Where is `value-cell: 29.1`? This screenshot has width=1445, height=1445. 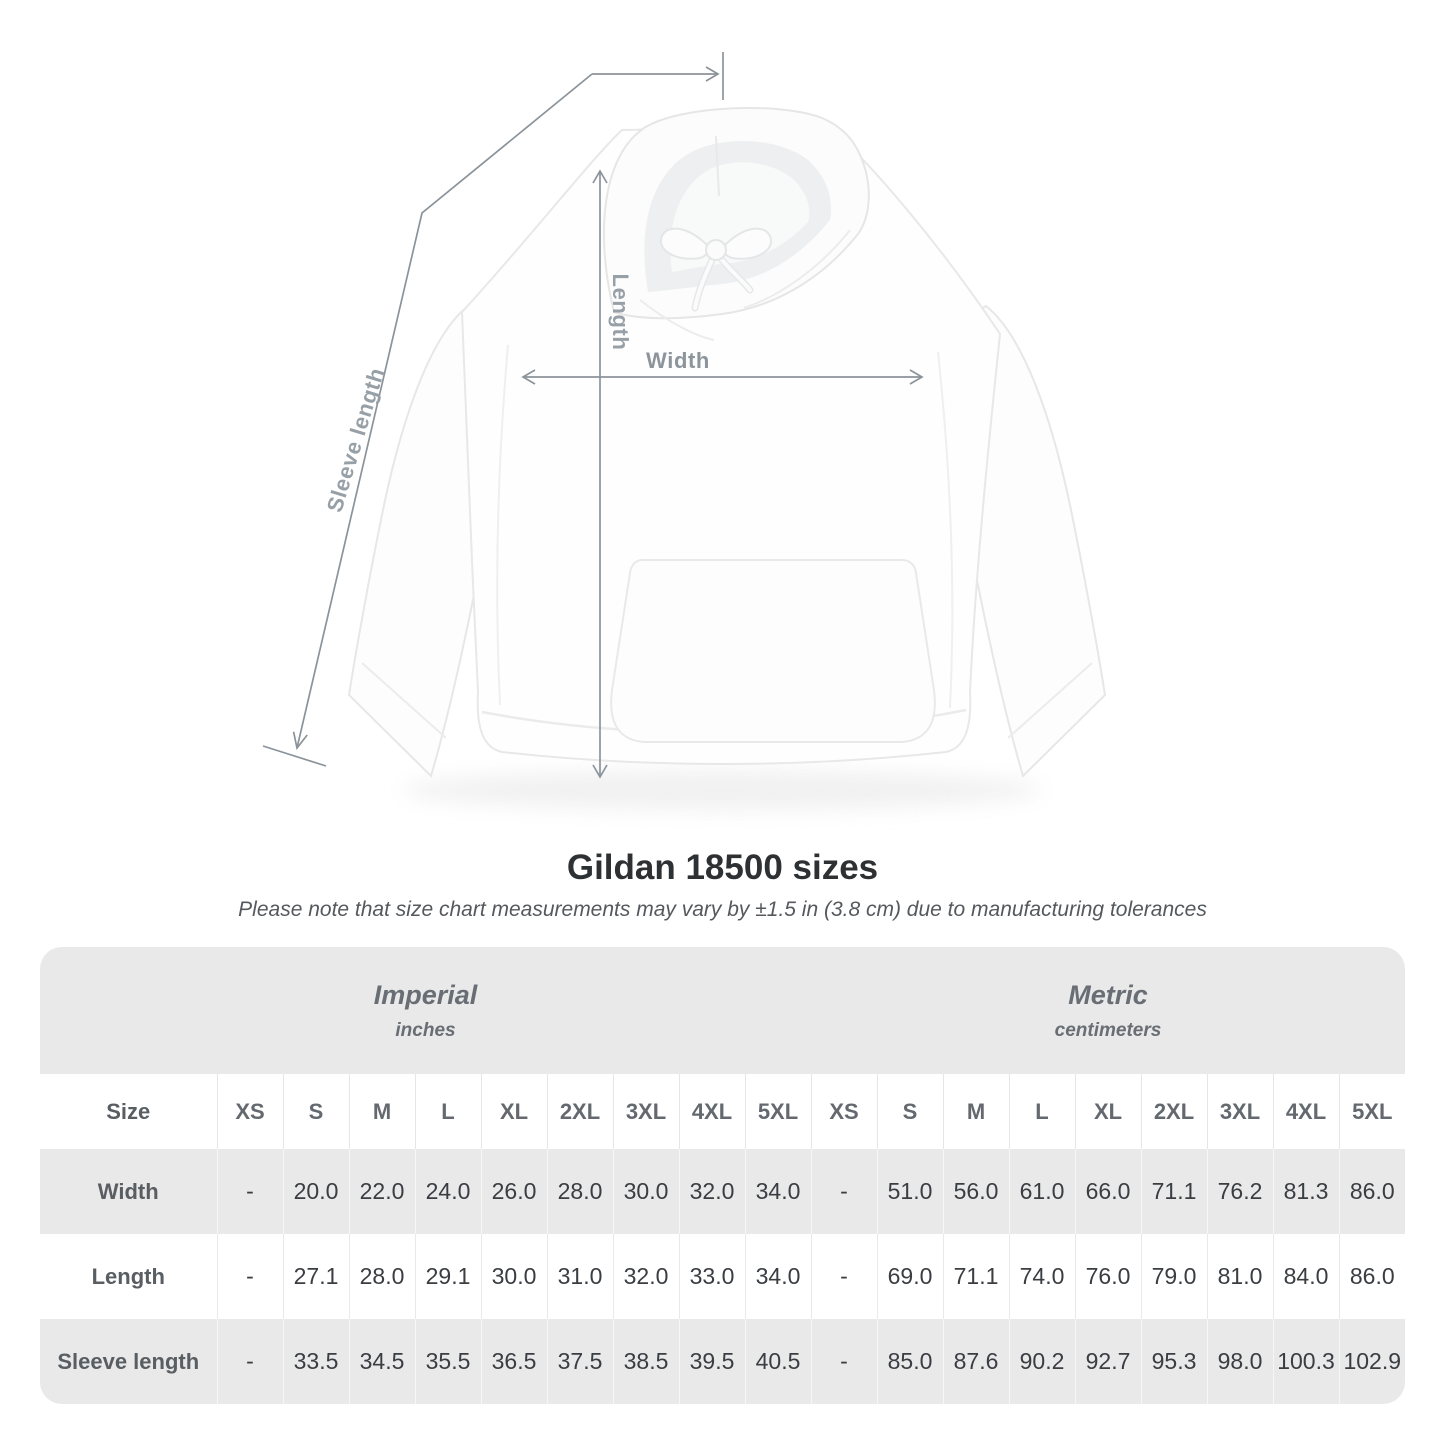 value-cell: 29.1 is located at coordinates (447, 1276).